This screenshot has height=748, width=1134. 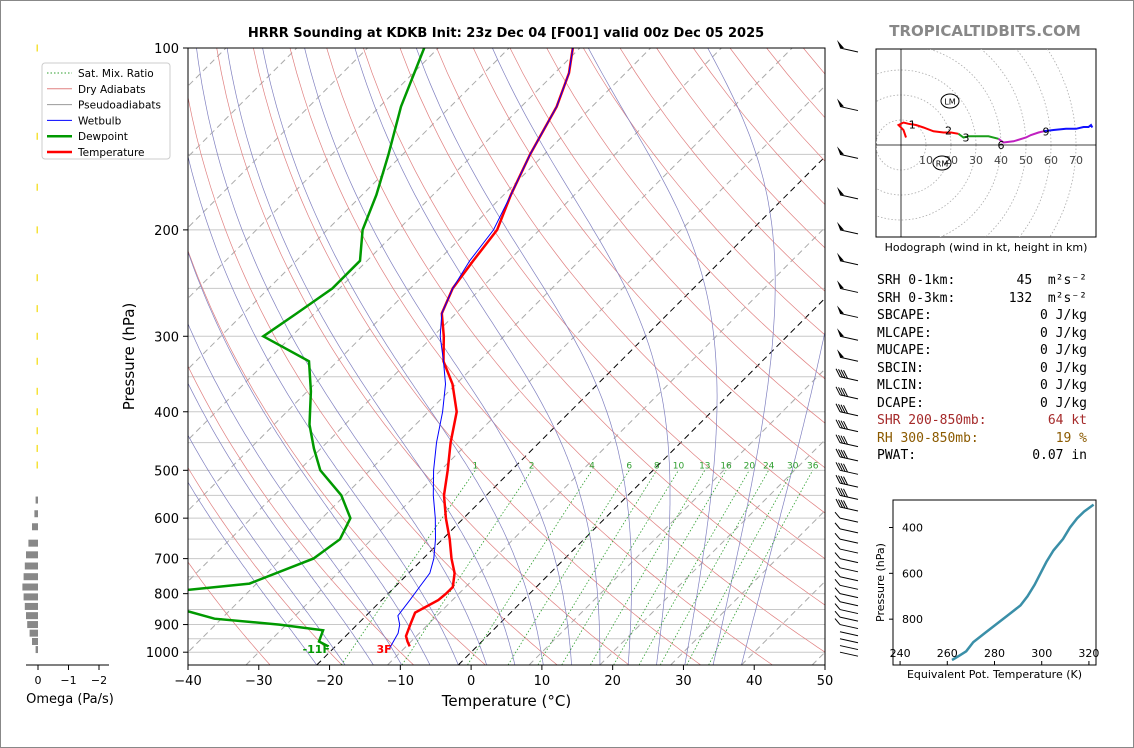 I want to click on hodo-height-label: 1, so click(x=912, y=125).